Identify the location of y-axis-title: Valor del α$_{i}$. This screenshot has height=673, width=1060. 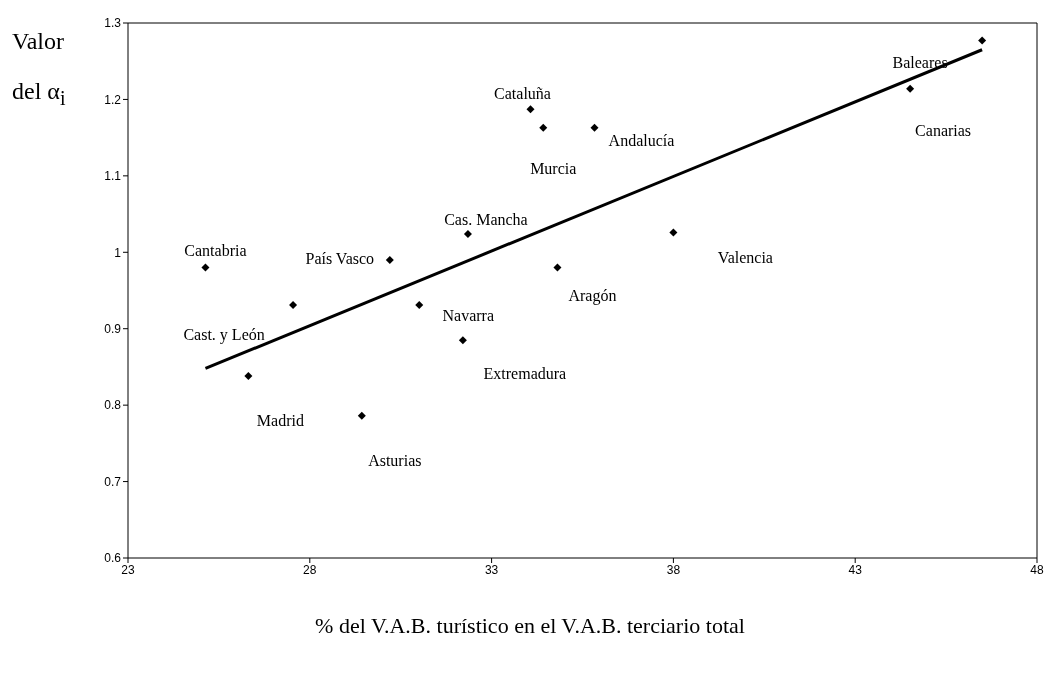
(39, 69).